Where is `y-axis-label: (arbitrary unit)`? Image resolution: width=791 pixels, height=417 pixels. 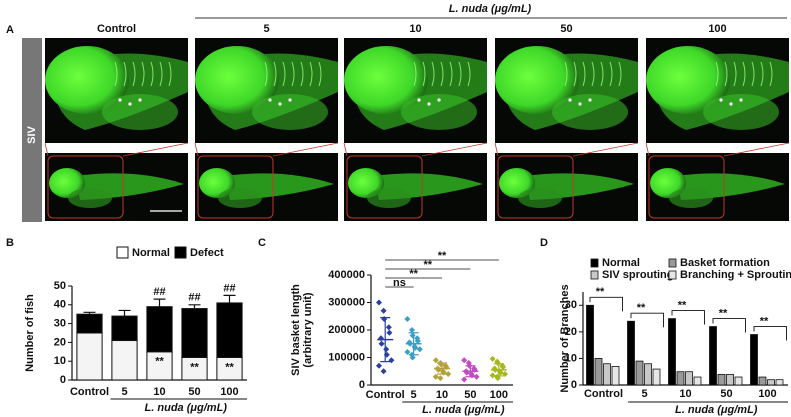
y-axis-label: (arbitrary unit) is located at coordinates (308, 330).